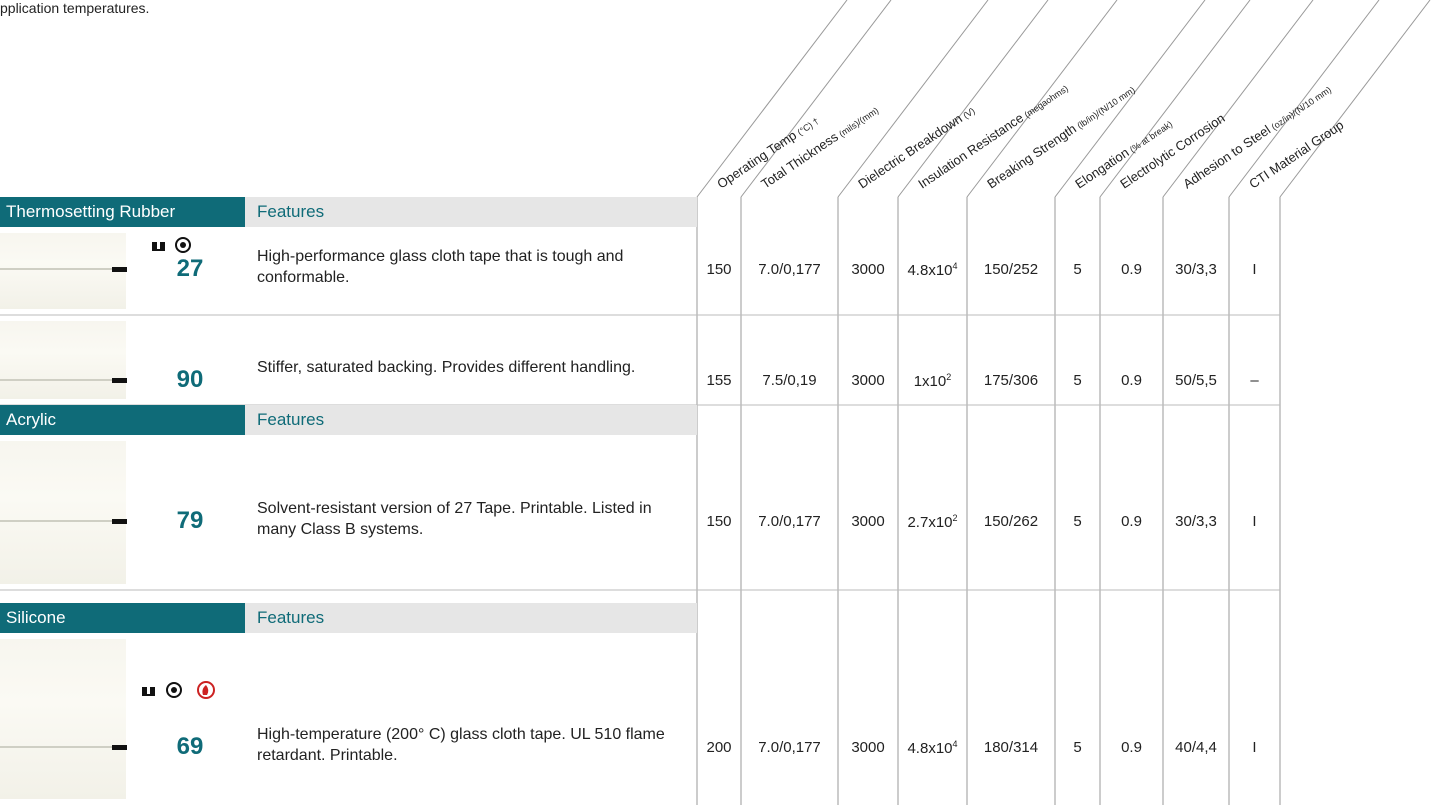  Describe the element at coordinates (1254, 380) in the screenshot. I see `value-cell: –` at that location.